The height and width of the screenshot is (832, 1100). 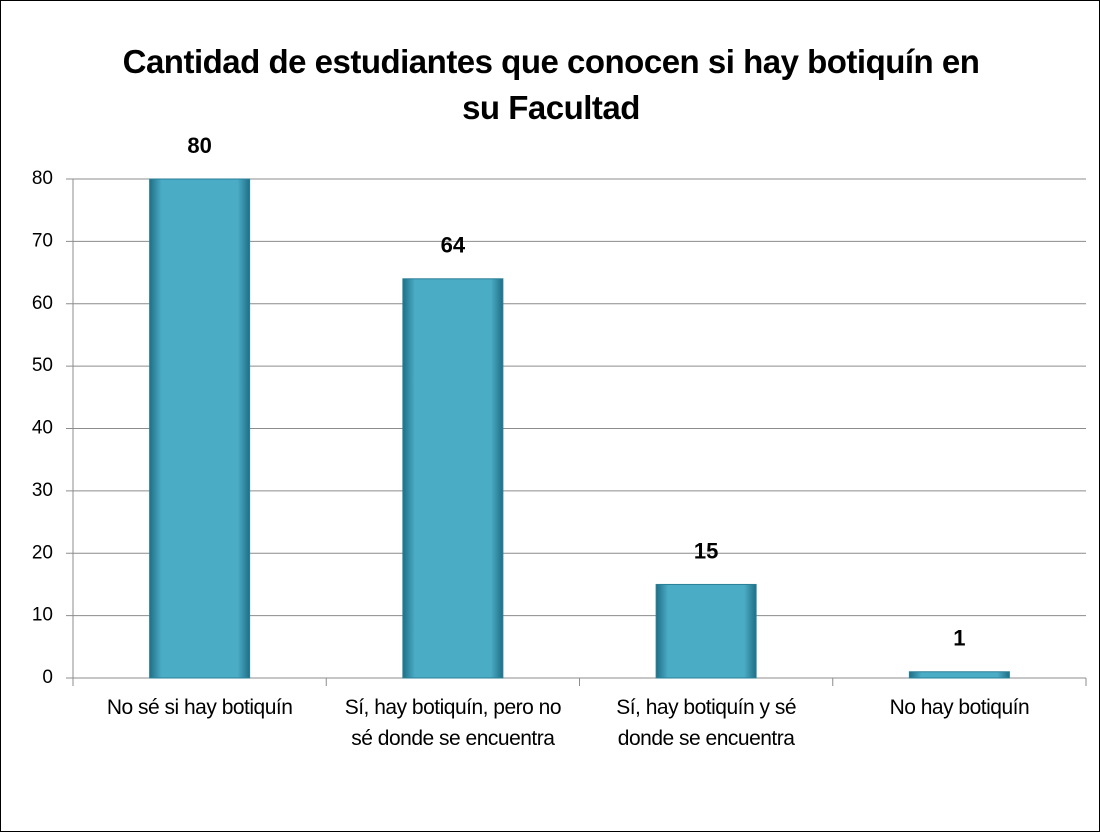 What do you see at coordinates (199, 145) in the screenshot?
I see `data-label: 80` at bounding box center [199, 145].